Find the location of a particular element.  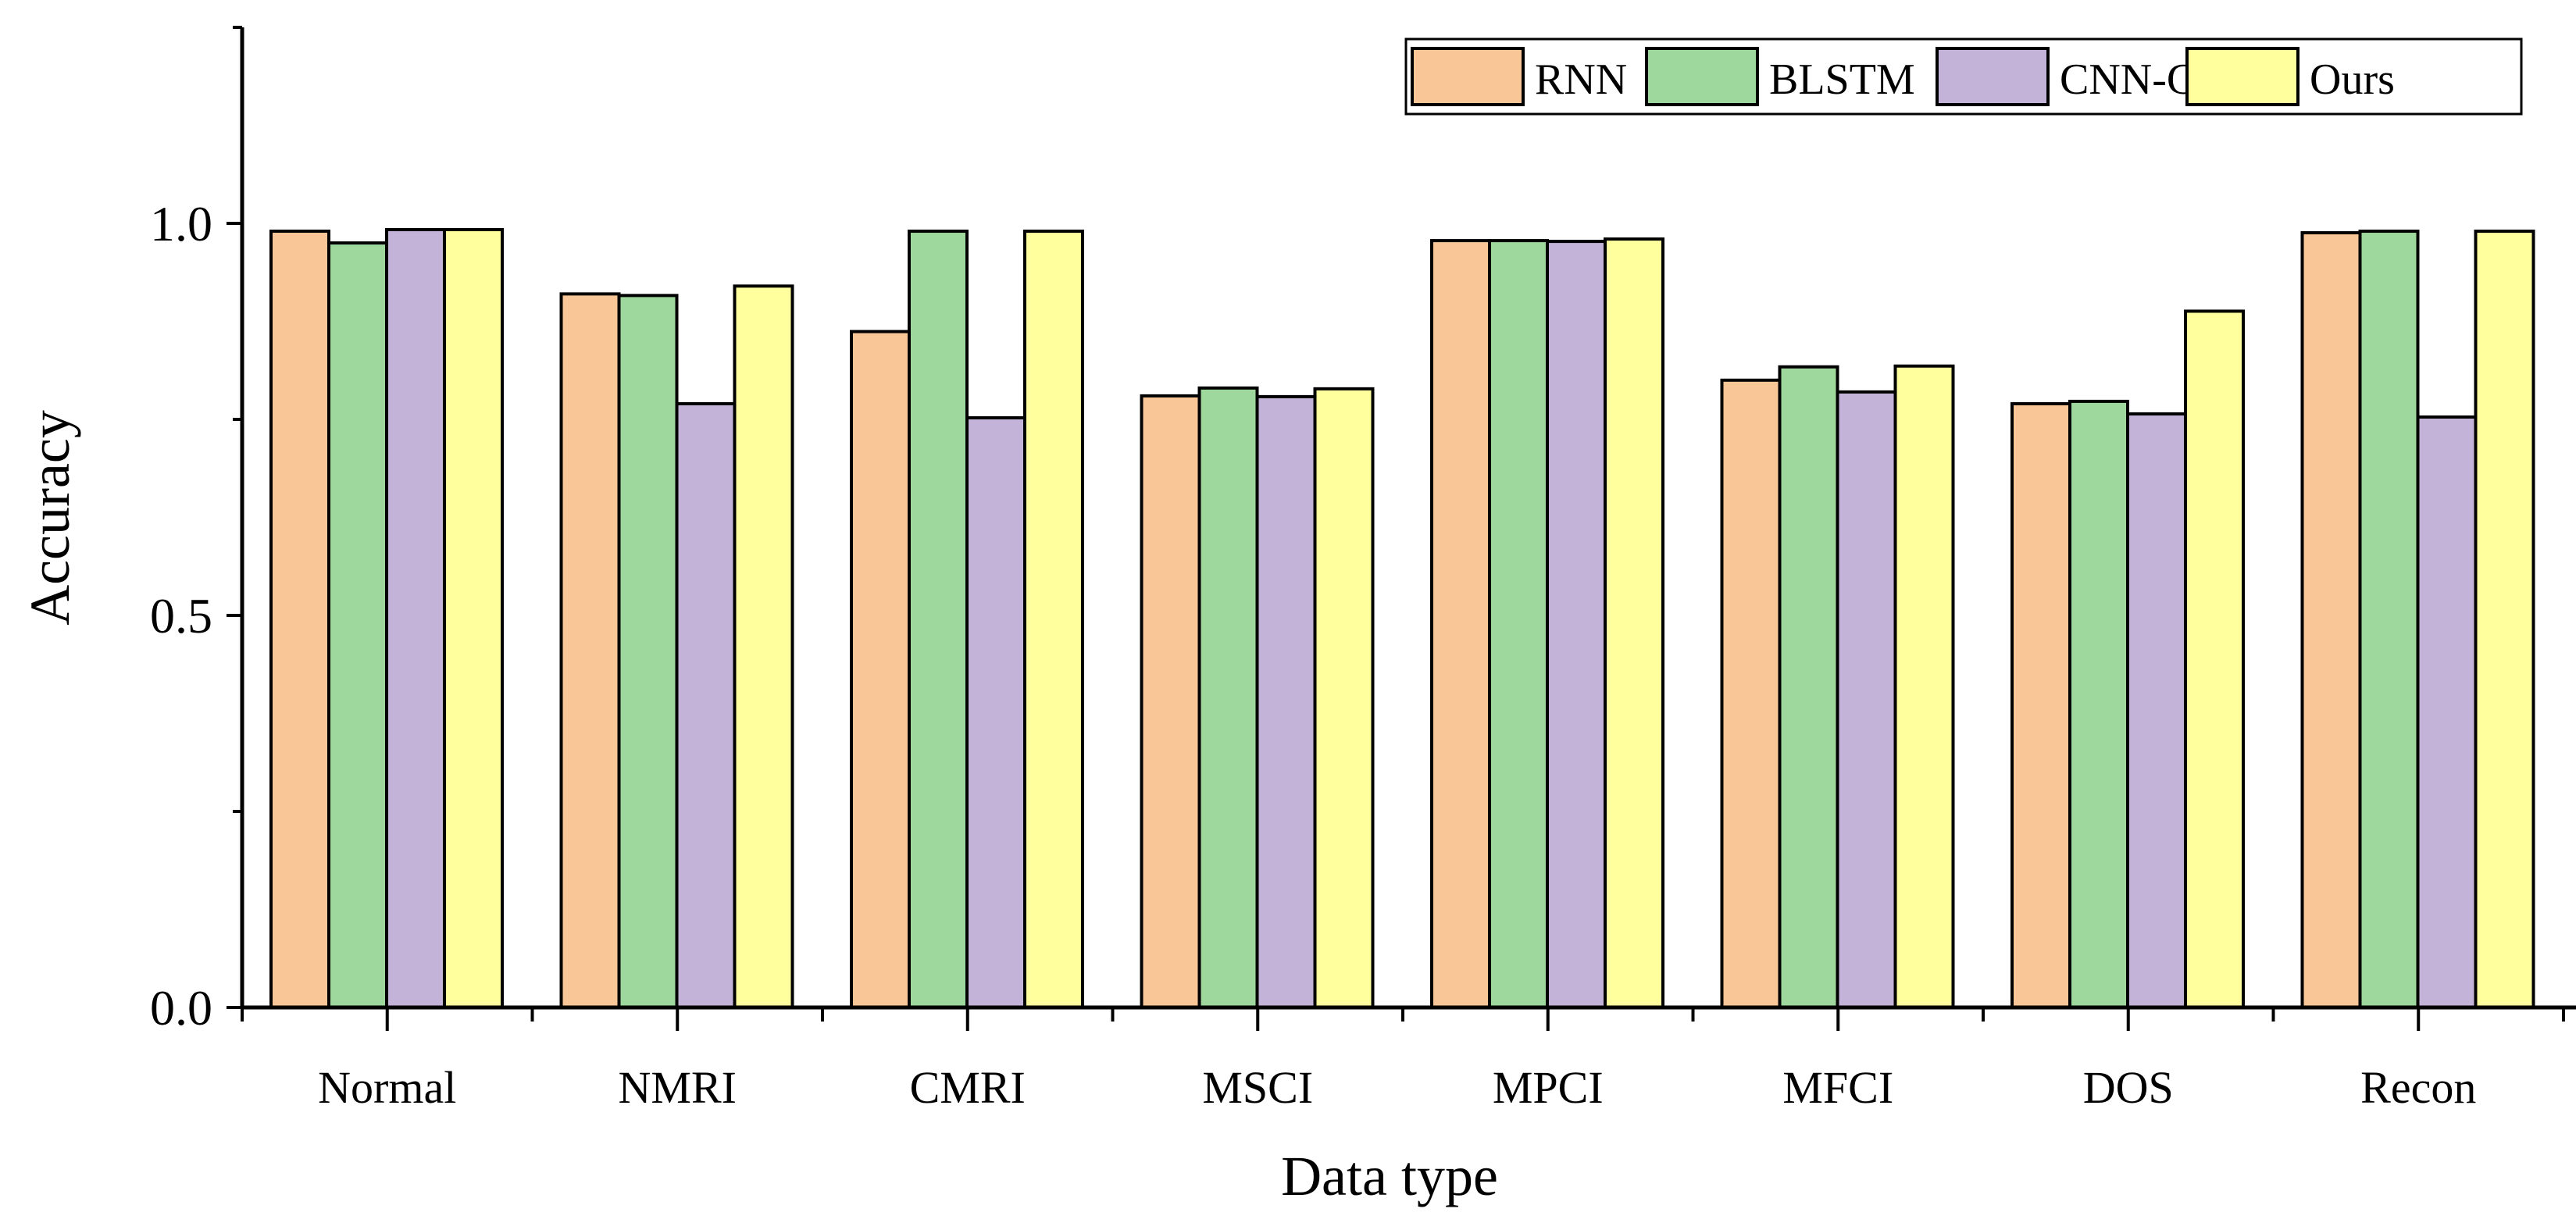

bar-ours-mfci is located at coordinates (1924, 686).